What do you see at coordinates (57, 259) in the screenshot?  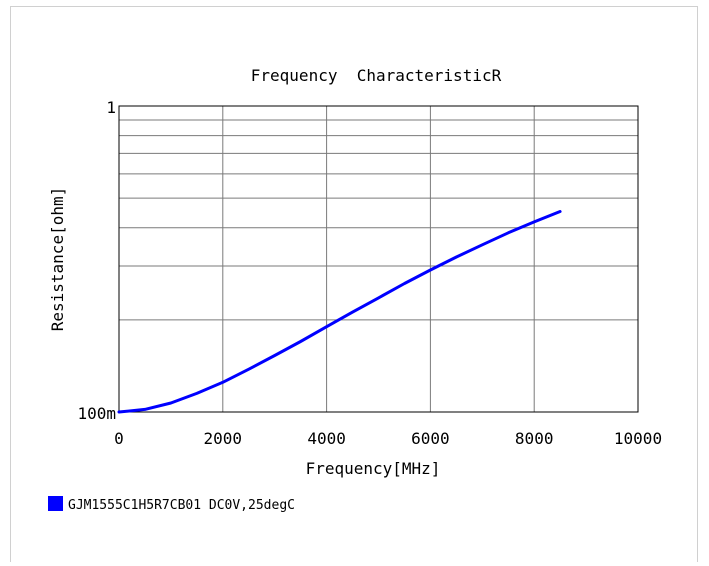 I see `y-axis-label: Resistance[ohm]` at bounding box center [57, 259].